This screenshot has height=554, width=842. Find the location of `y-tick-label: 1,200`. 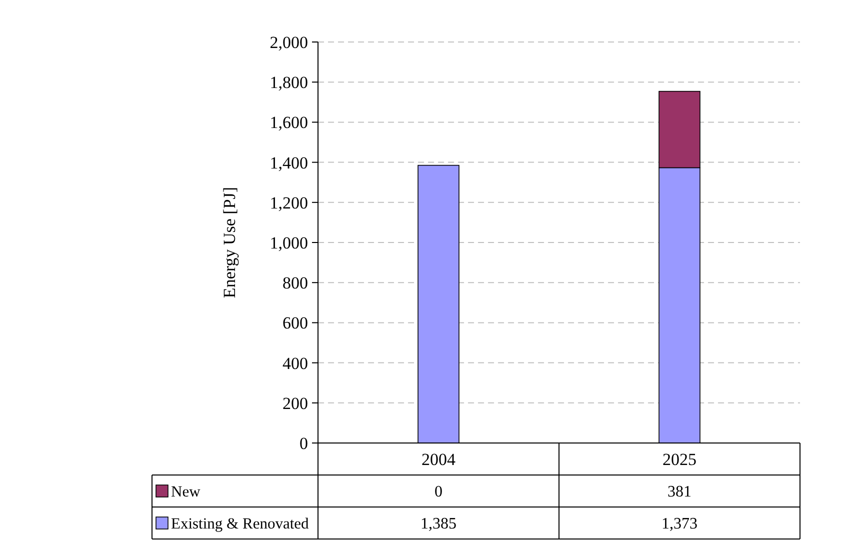

y-tick-label: 1,200 is located at coordinates (289, 202).